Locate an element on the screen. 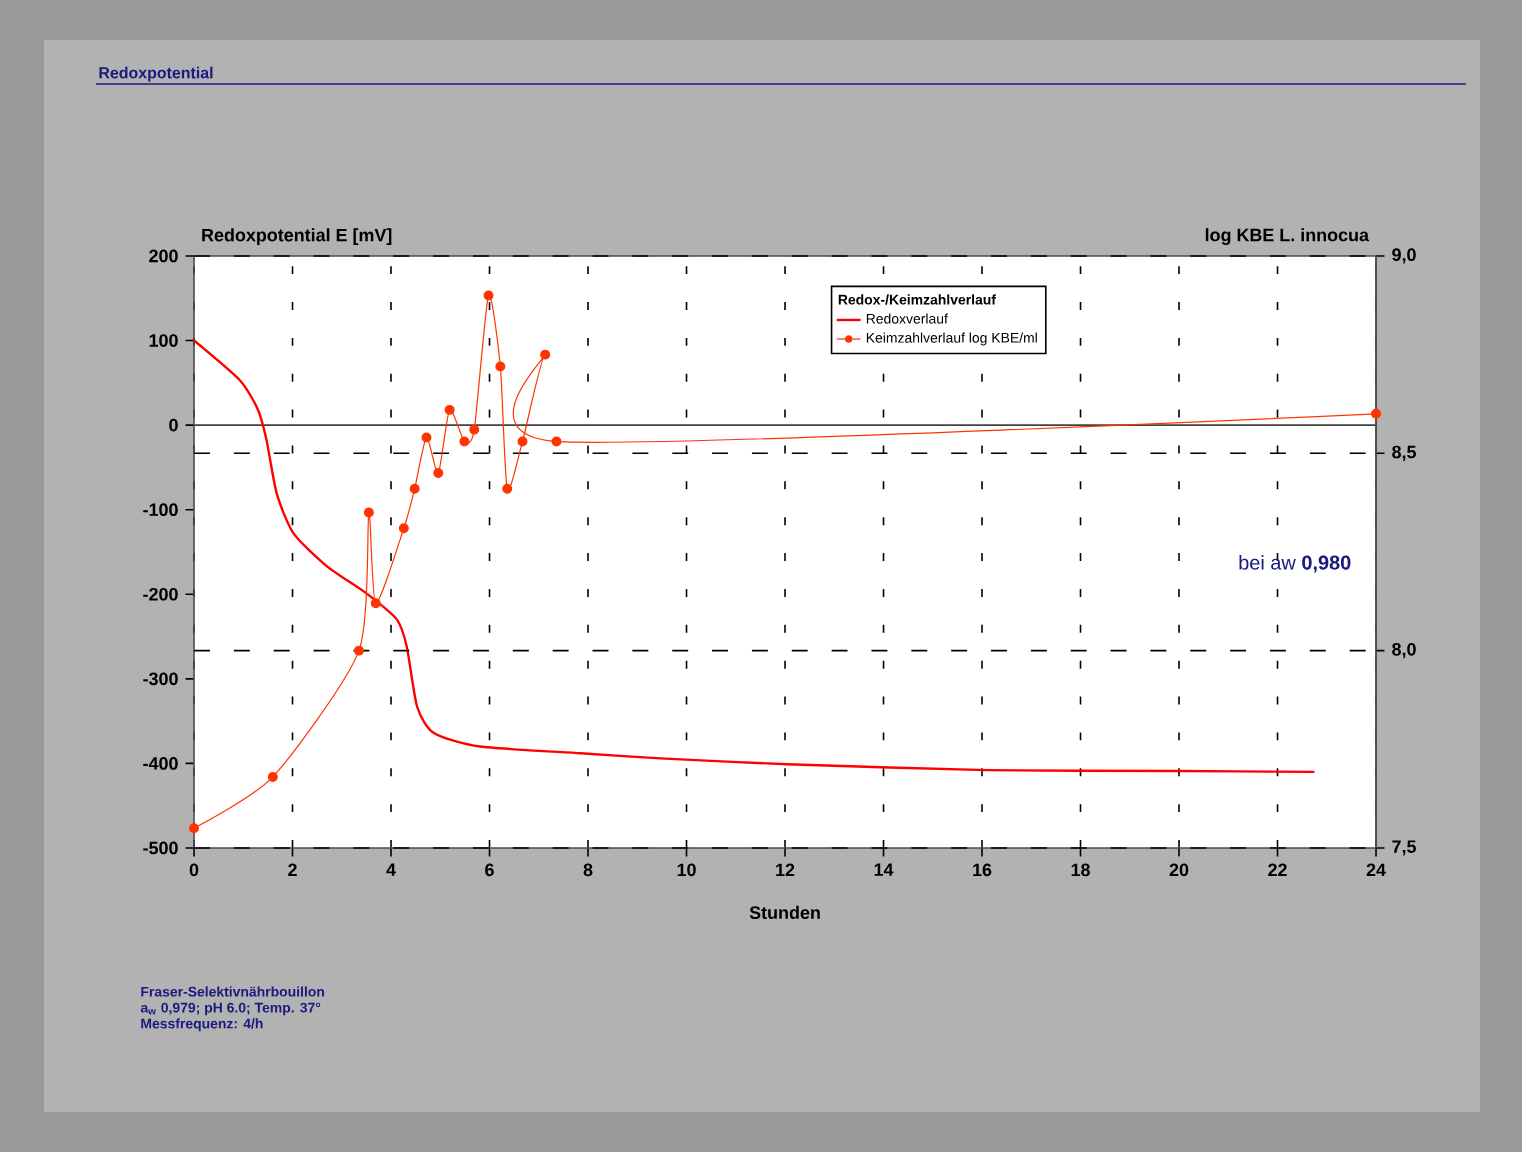  x-tick-label: 18 is located at coordinates (1080, 870).